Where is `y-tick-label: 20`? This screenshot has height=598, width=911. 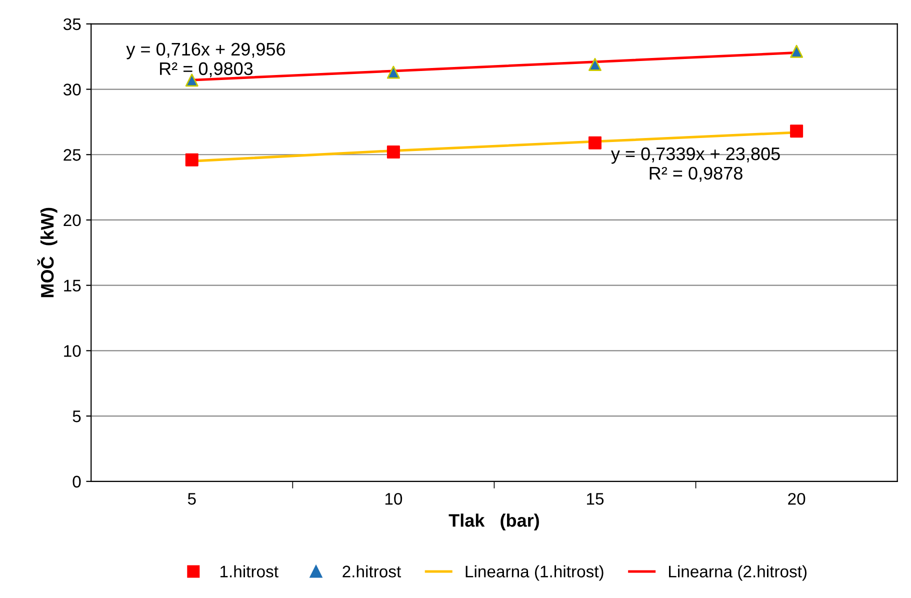 y-tick-label: 20 is located at coordinates (72, 220).